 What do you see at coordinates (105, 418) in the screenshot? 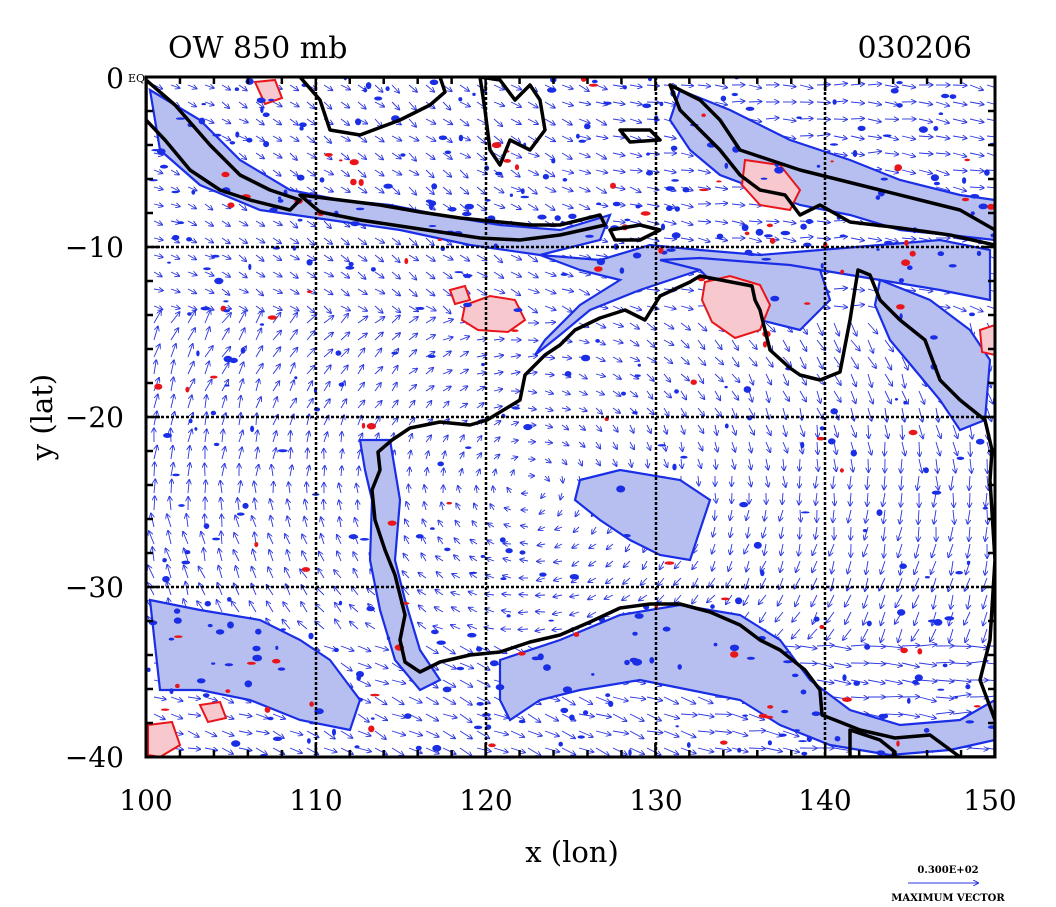
I see `y-tick-labels: 0 EQ −10 −20 −30 −40` at bounding box center [105, 418].